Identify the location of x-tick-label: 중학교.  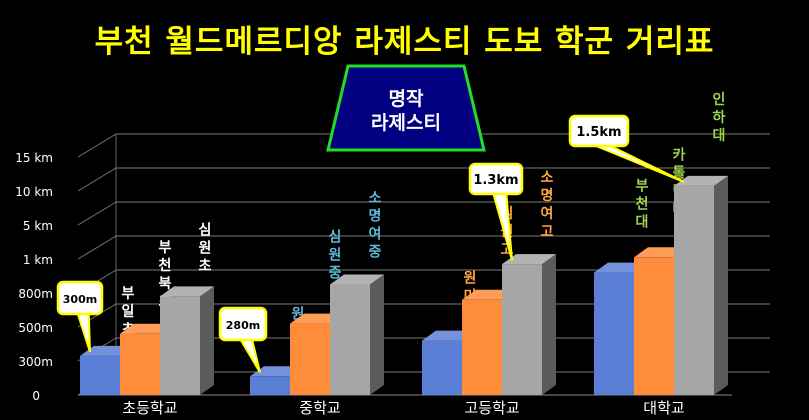
(319, 408).